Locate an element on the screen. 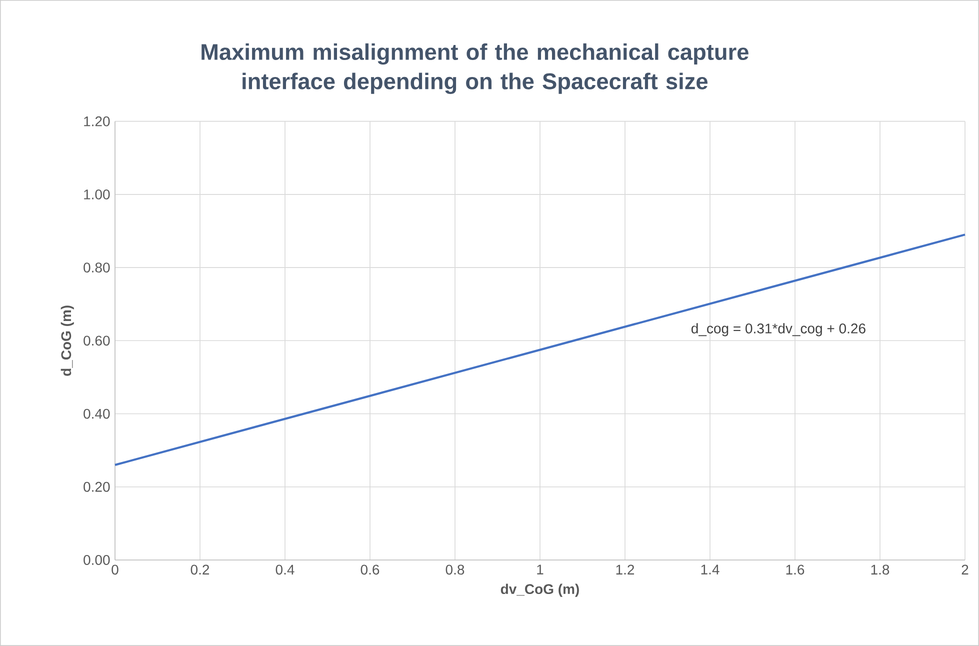  y-tick-label: 0.40 is located at coordinates (97, 413).